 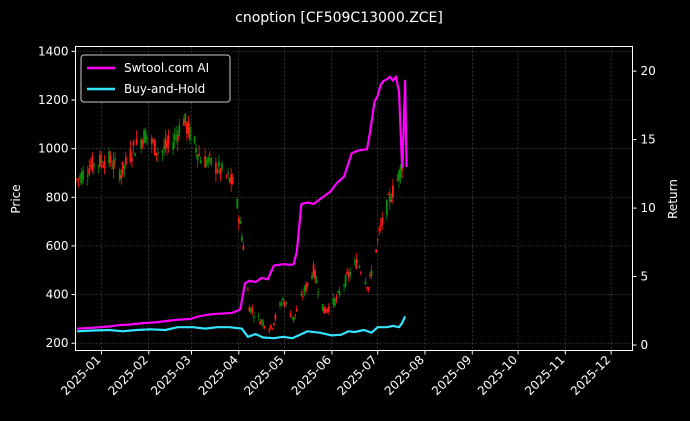 What do you see at coordinates (57, 246) in the screenshot?
I see `left-tick-label: 600` at bounding box center [57, 246].